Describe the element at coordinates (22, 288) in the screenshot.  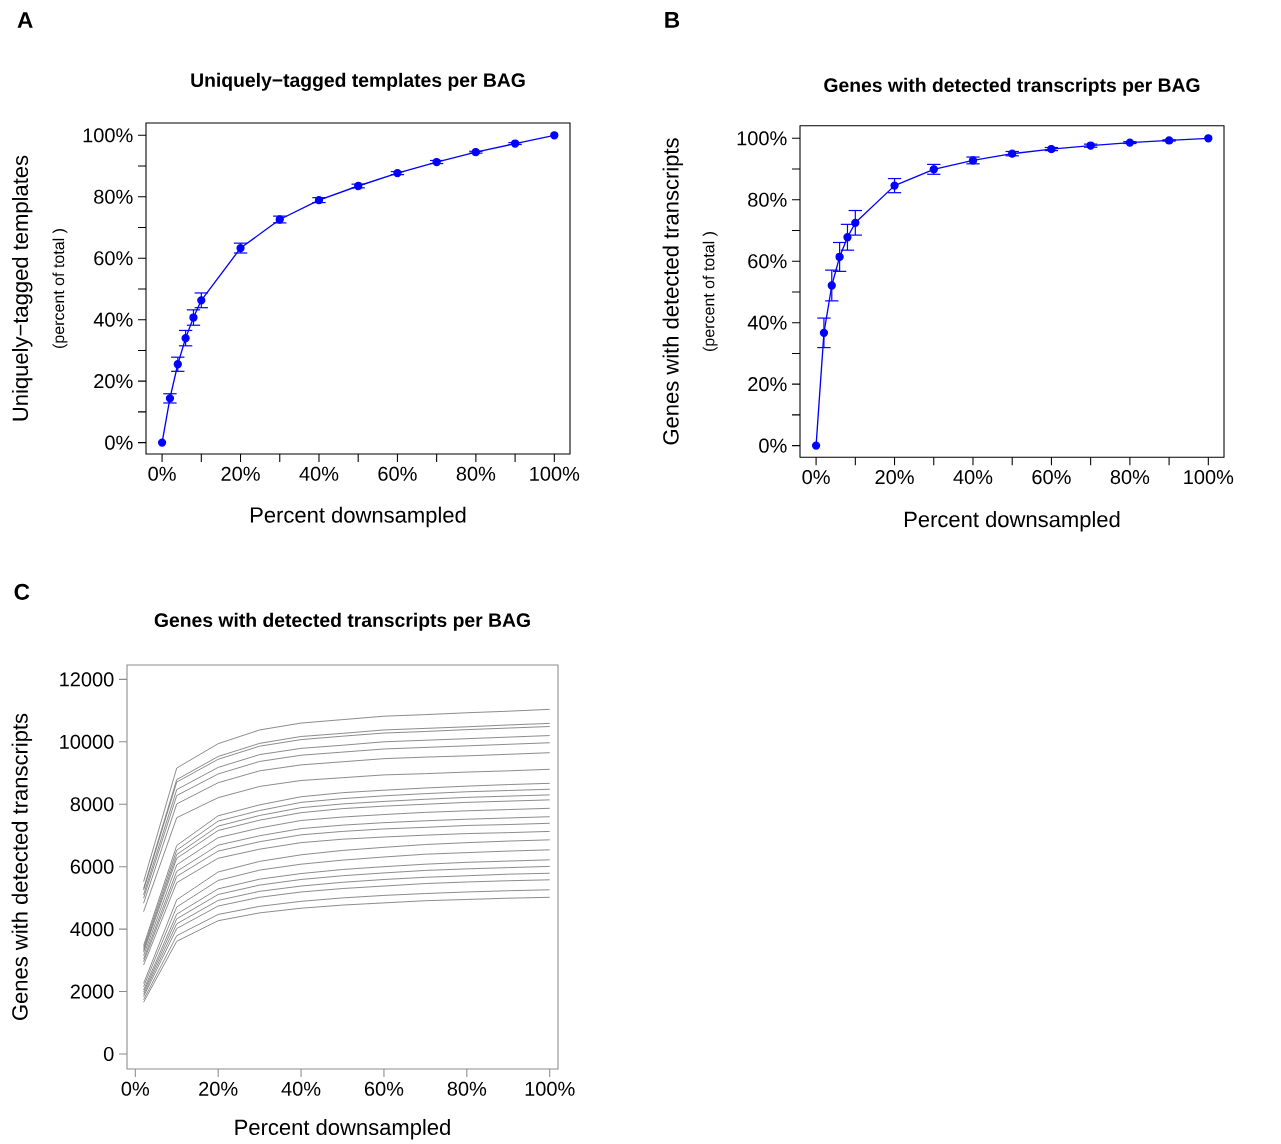
I see `y-axis-title: Uniquely−tagged templates` at that location.